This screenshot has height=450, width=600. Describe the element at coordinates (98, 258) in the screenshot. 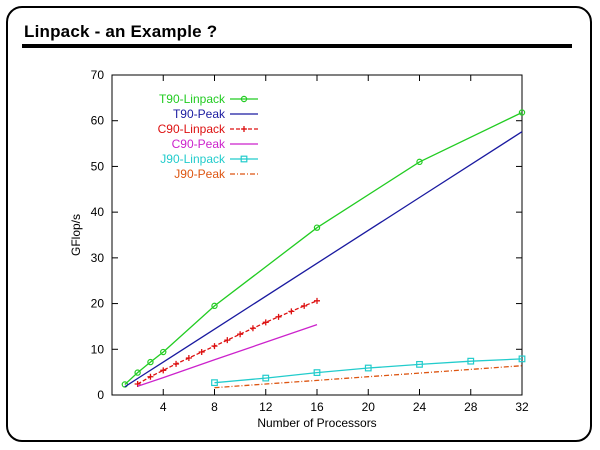

I see `y-tick-label: 30` at that location.